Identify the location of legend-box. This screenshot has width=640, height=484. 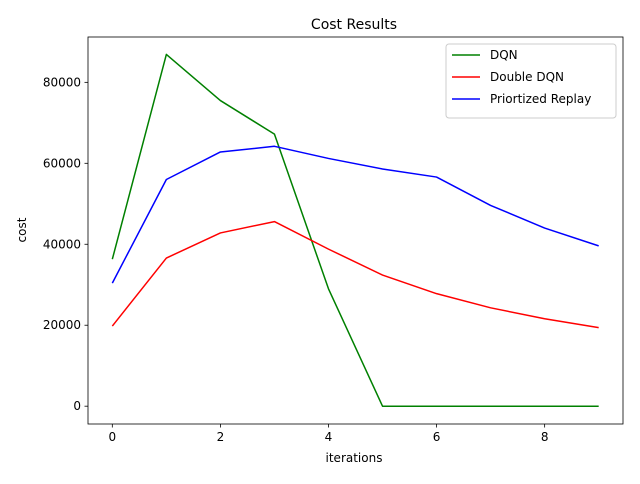
(531, 81).